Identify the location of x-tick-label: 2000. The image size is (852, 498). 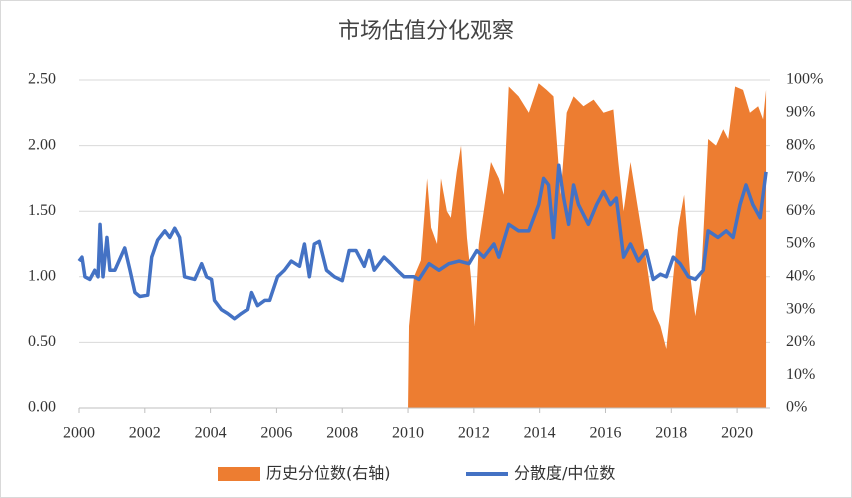
(79, 433).